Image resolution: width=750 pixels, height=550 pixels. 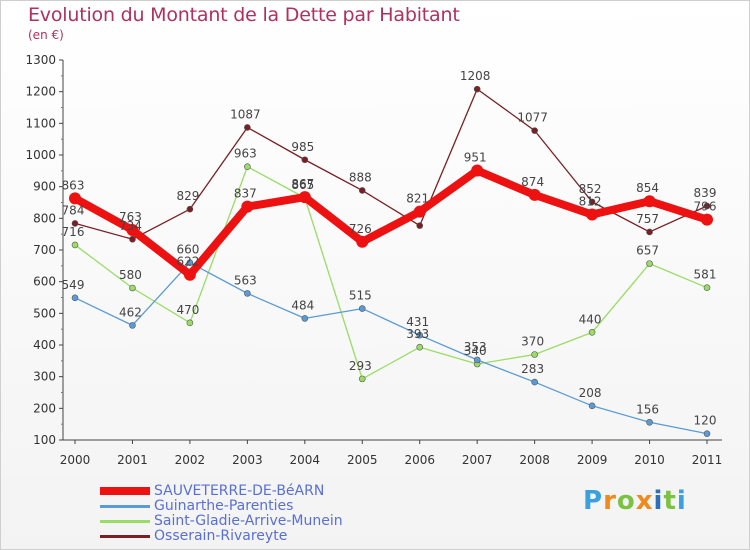 What do you see at coordinates (44, 218) in the screenshot?
I see `y-tick-label: 800` at bounding box center [44, 218].